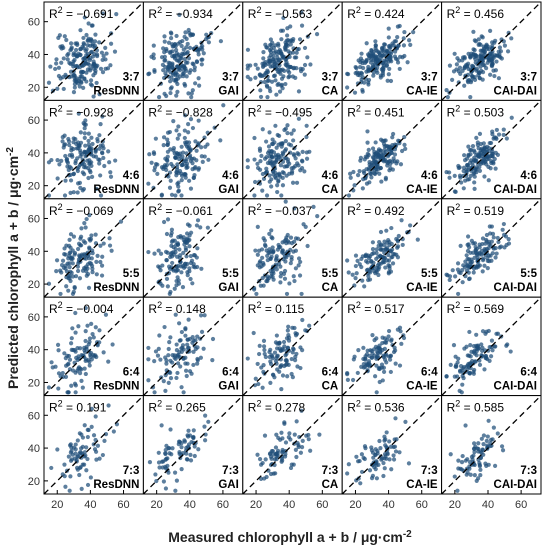 The image size is (550, 551). What do you see at coordinates (455, 505) in the screenshot?
I see `x-tick-label: 20` at bounding box center [455, 505].